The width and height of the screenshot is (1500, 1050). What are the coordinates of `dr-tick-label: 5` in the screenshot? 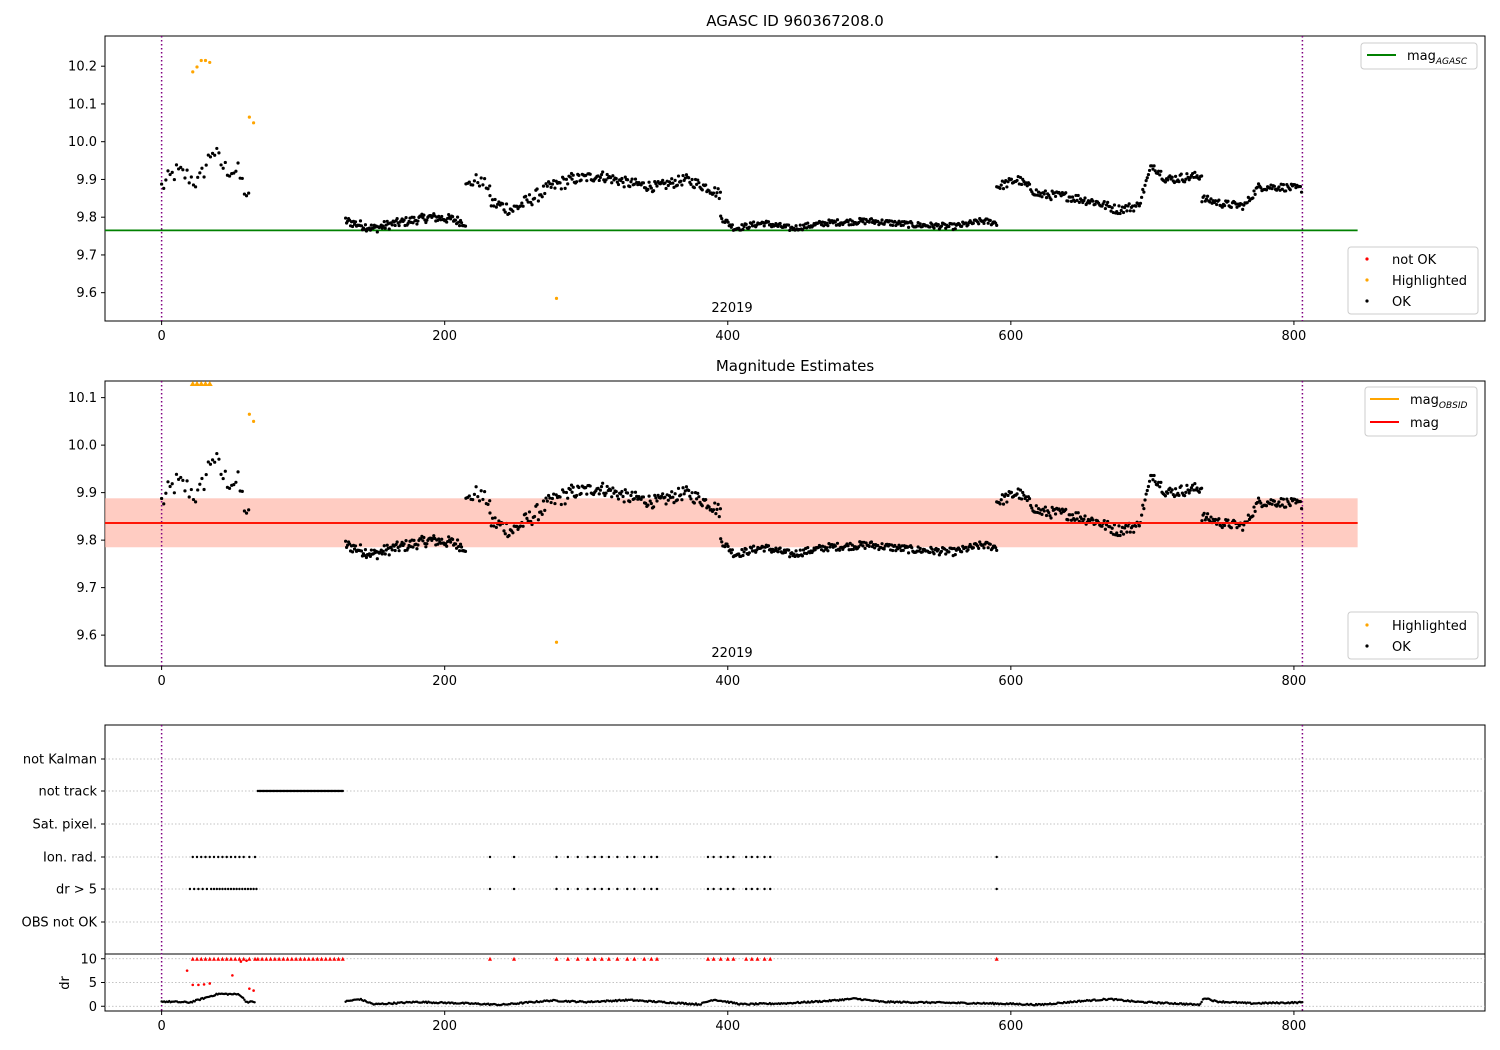 It's located at (93, 983).